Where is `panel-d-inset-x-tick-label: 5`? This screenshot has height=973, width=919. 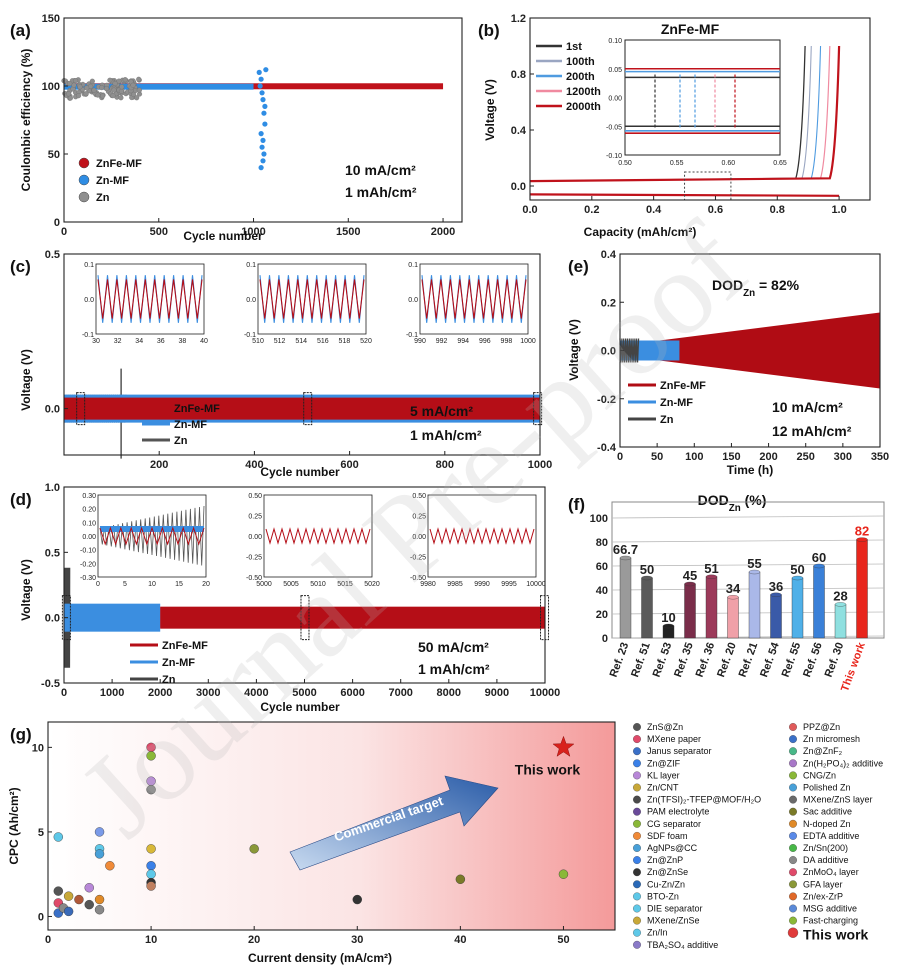 panel-d-inset-x-tick-label: 5 is located at coordinates (125, 584).